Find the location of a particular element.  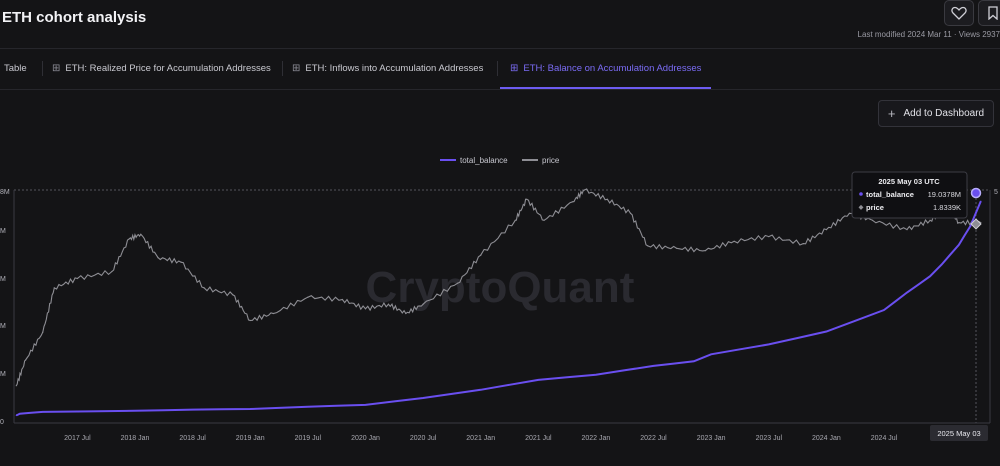

tooltip-marker-price is located at coordinates (861, 207).